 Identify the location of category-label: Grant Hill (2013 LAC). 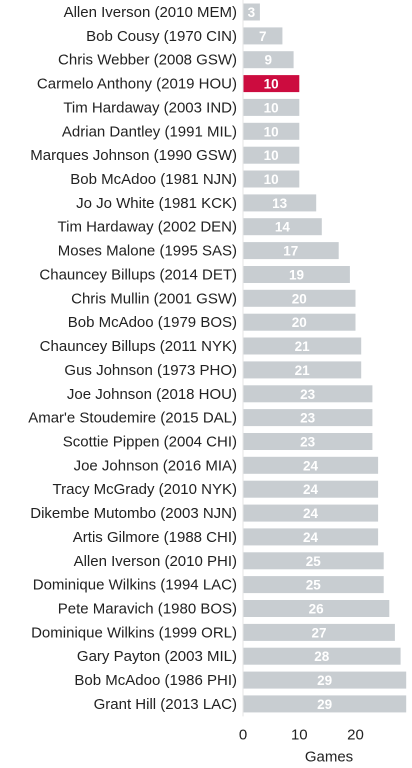
(165, 704).